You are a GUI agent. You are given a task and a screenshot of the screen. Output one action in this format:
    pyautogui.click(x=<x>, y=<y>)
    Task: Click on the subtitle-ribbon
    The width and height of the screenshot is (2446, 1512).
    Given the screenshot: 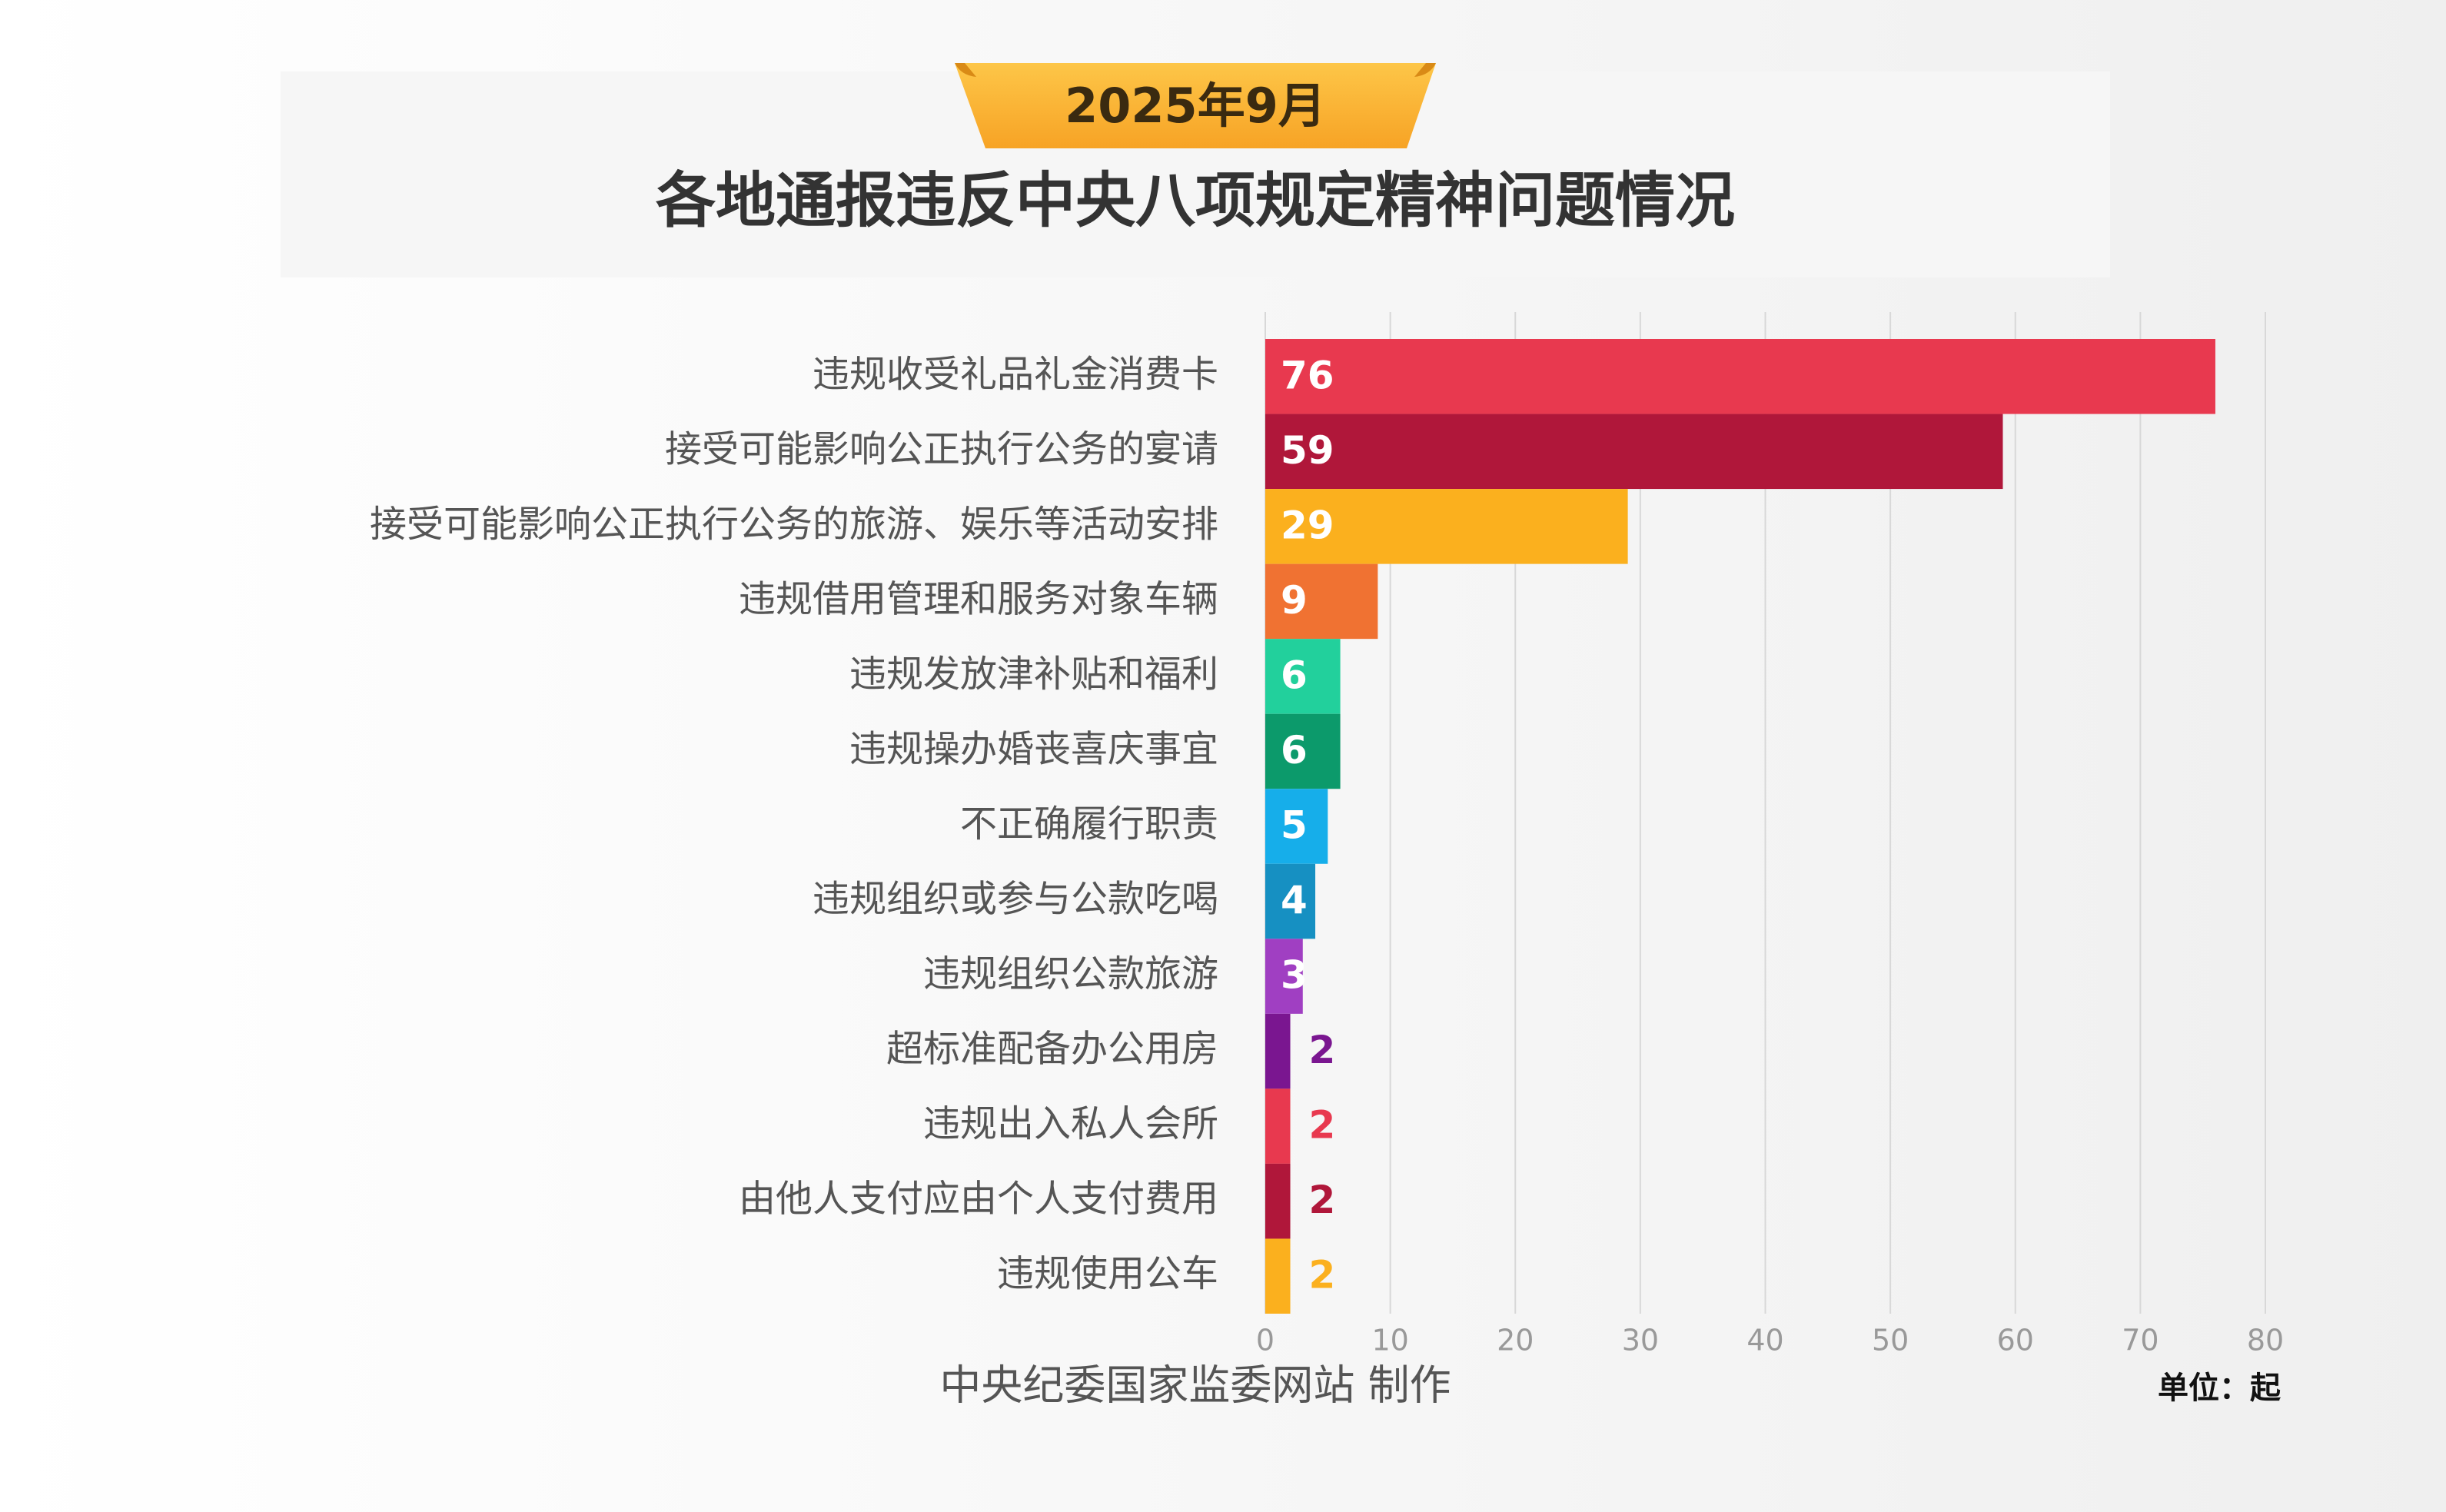 What is the action you would take?
    pyautogui.click(x=1195, y=105)
    